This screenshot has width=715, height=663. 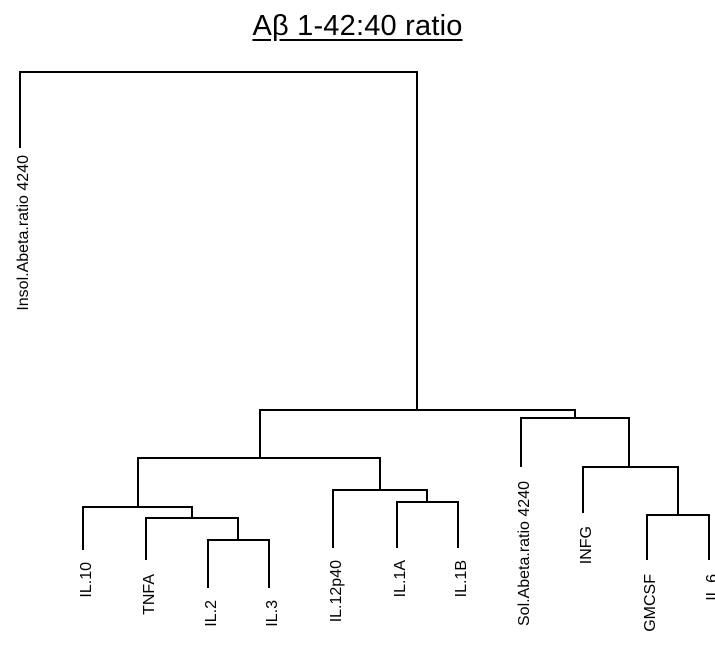 I want to click on branch-il1a-il1b, so click(x=427, y=524).